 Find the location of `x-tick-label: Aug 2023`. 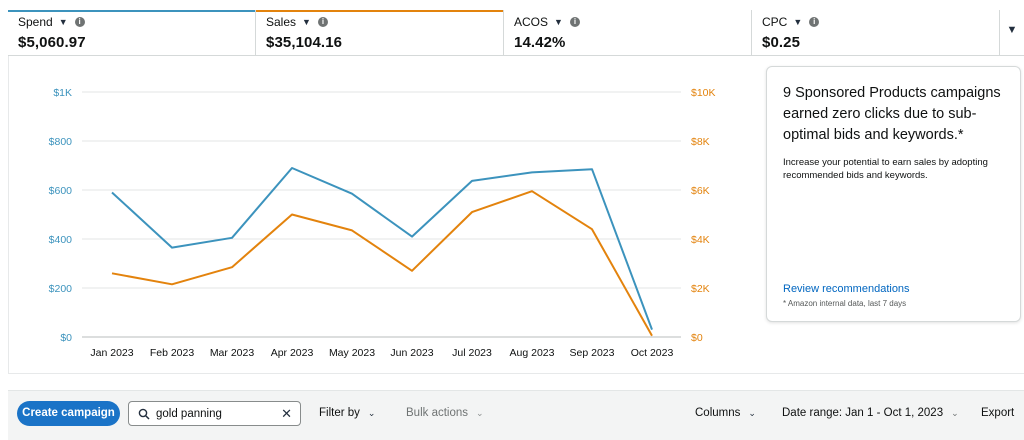

x-tick-label: Aug 2023 is located at coordinates (532, 353).